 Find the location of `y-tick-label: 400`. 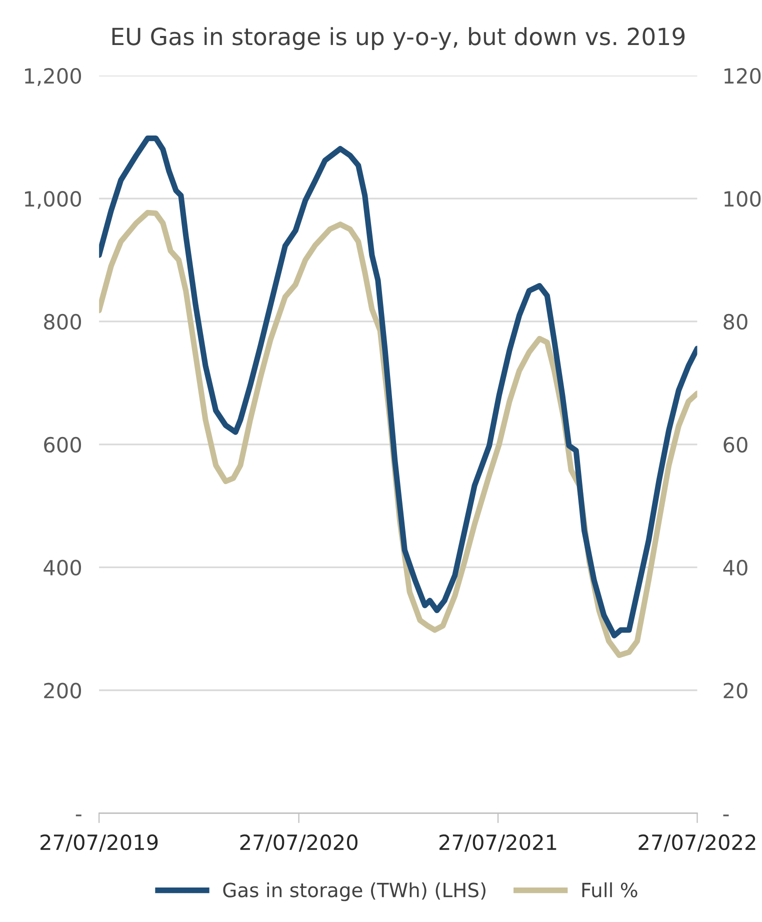

y-tick-label: 400 is located at coordinates (63, 568).